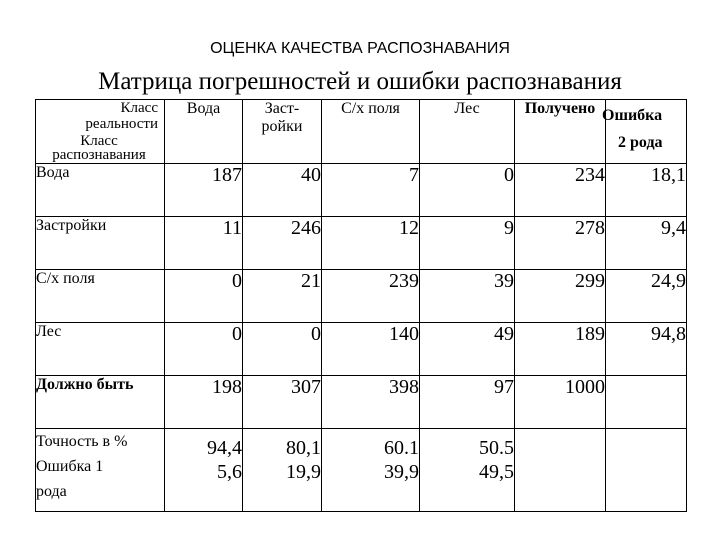  What do you see at coordinates (646, 296) in the screenshot?
I see `table-cell: 24,9` at bounding box center [646, 296].